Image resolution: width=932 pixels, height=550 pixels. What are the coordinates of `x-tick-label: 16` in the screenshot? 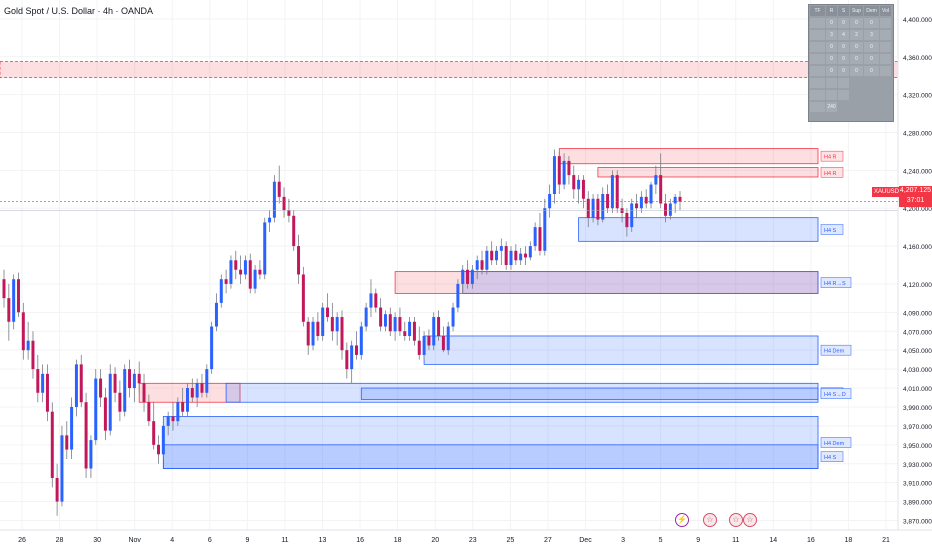 It's located at (811, 540).